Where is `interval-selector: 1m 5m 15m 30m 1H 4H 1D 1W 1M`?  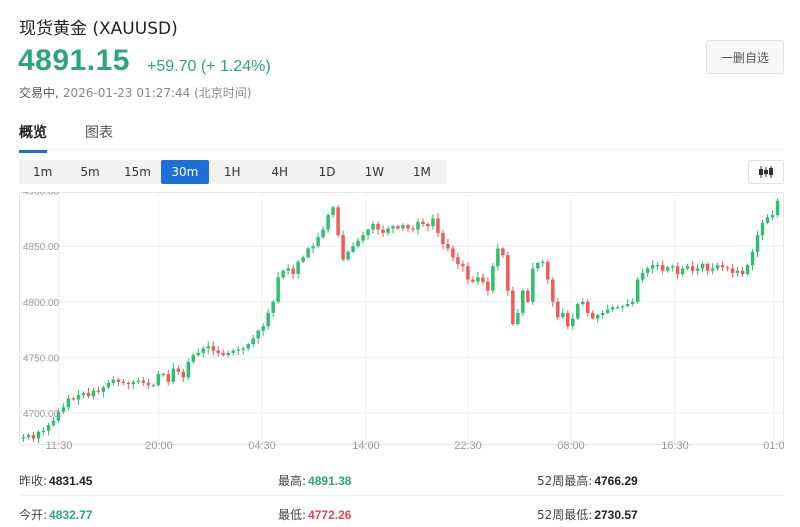
interval-selector: 1m 5m 15m 30m 1H 4H 1D 1W 1M is located at coordinates (232, 172).